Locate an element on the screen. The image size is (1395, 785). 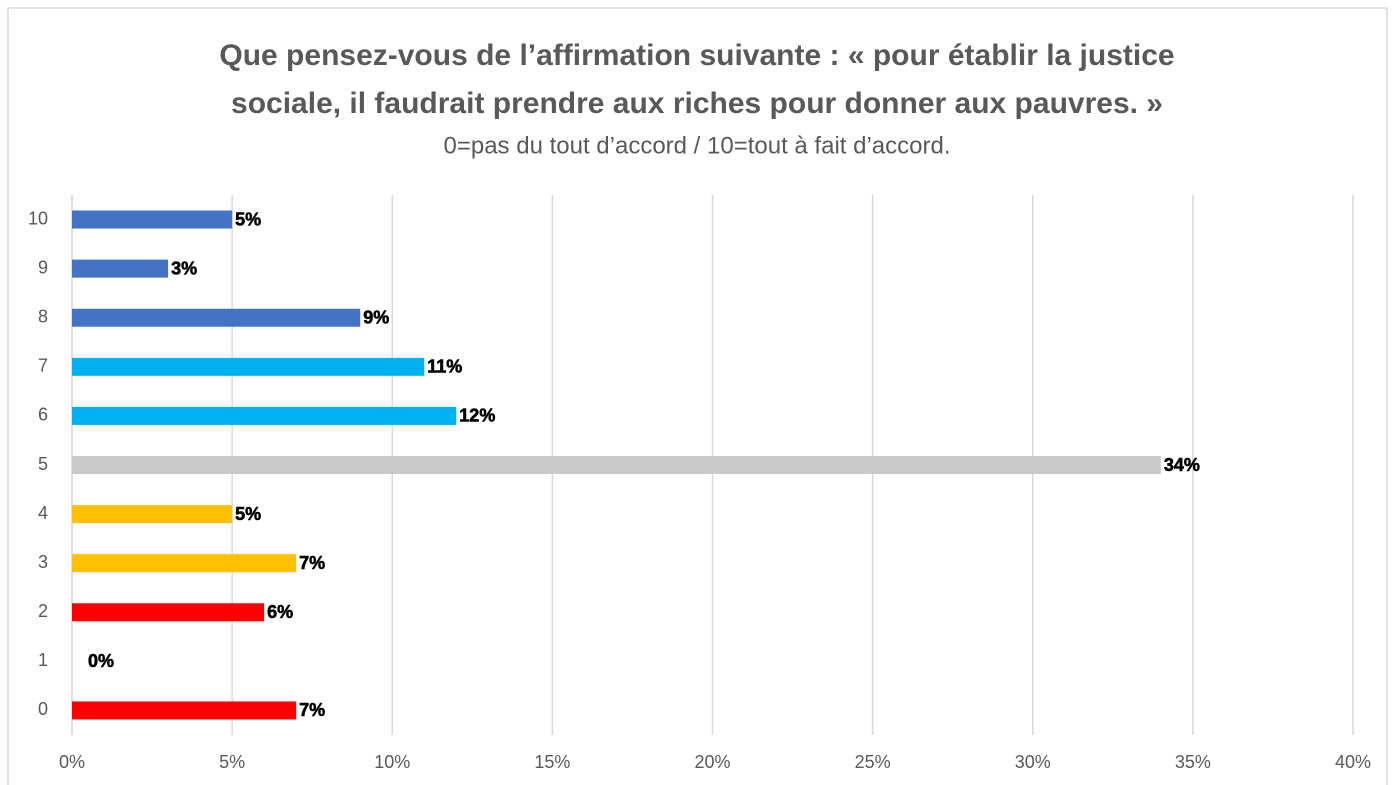
y-tick-label: 6 is located at coordinates (43, 415).